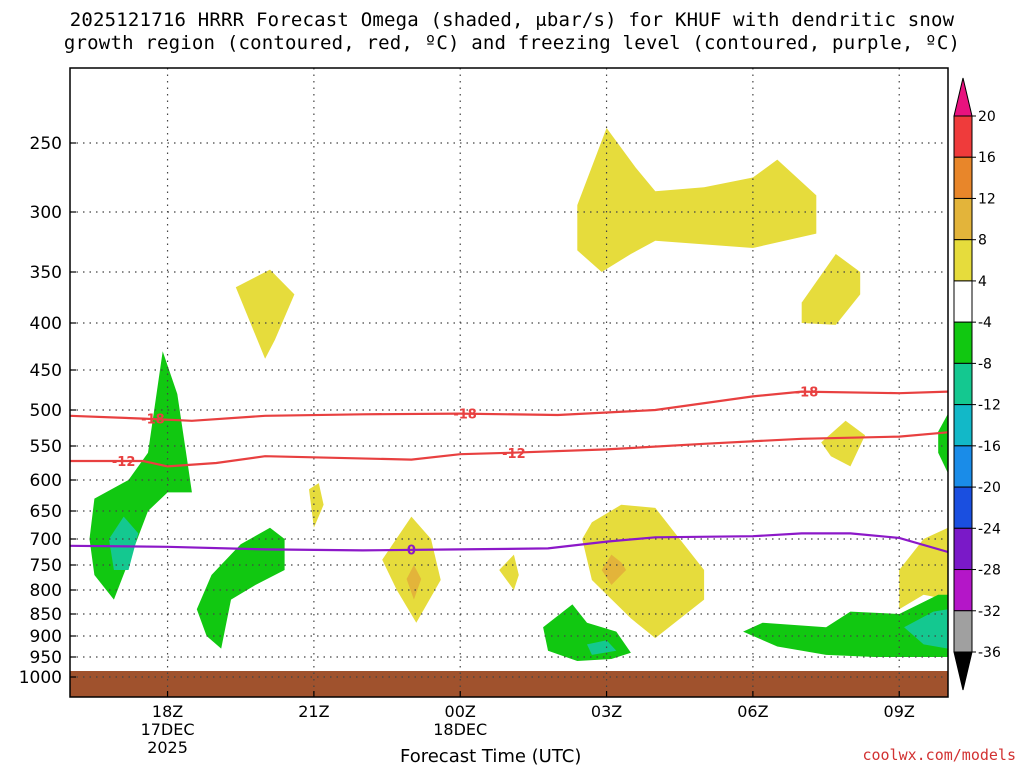 The height and width of the screenshot is (768, 1024). What do you see at coordinates (989, 612) in the screenshot?
I see `colorbar-label: -32` at bounding box center [989, 612].